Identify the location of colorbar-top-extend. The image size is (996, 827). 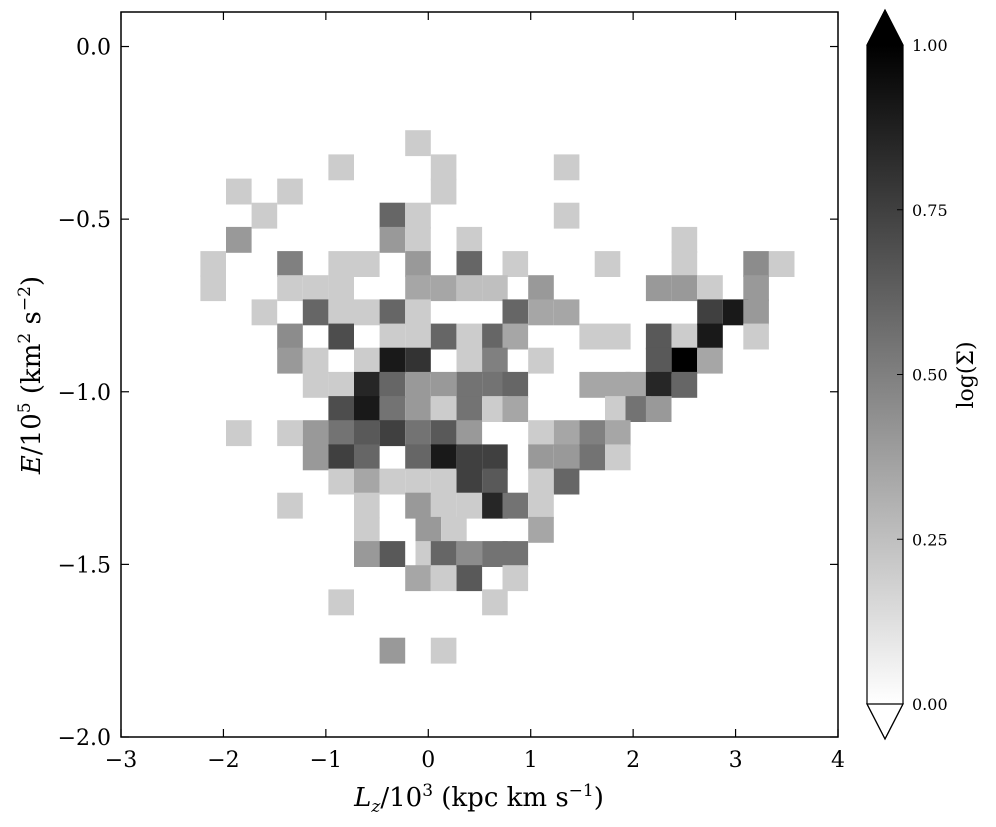
(885, 27).